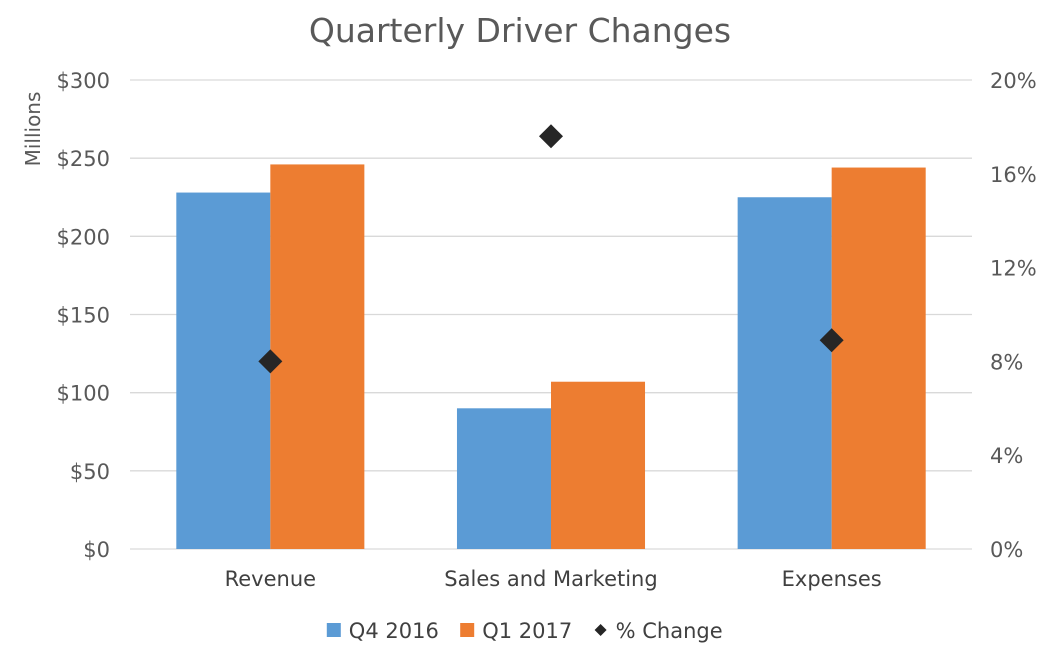 This screenshot has height=657, width=1045. I want to click on right-tick-label: 12%, so click(1013, 269).